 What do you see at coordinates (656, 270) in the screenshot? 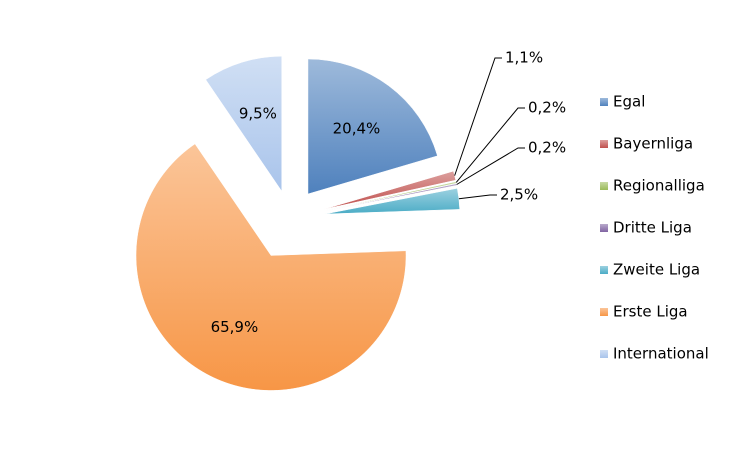
I see `legend-label: Zweite Liga` at bounding box center [656, 270].